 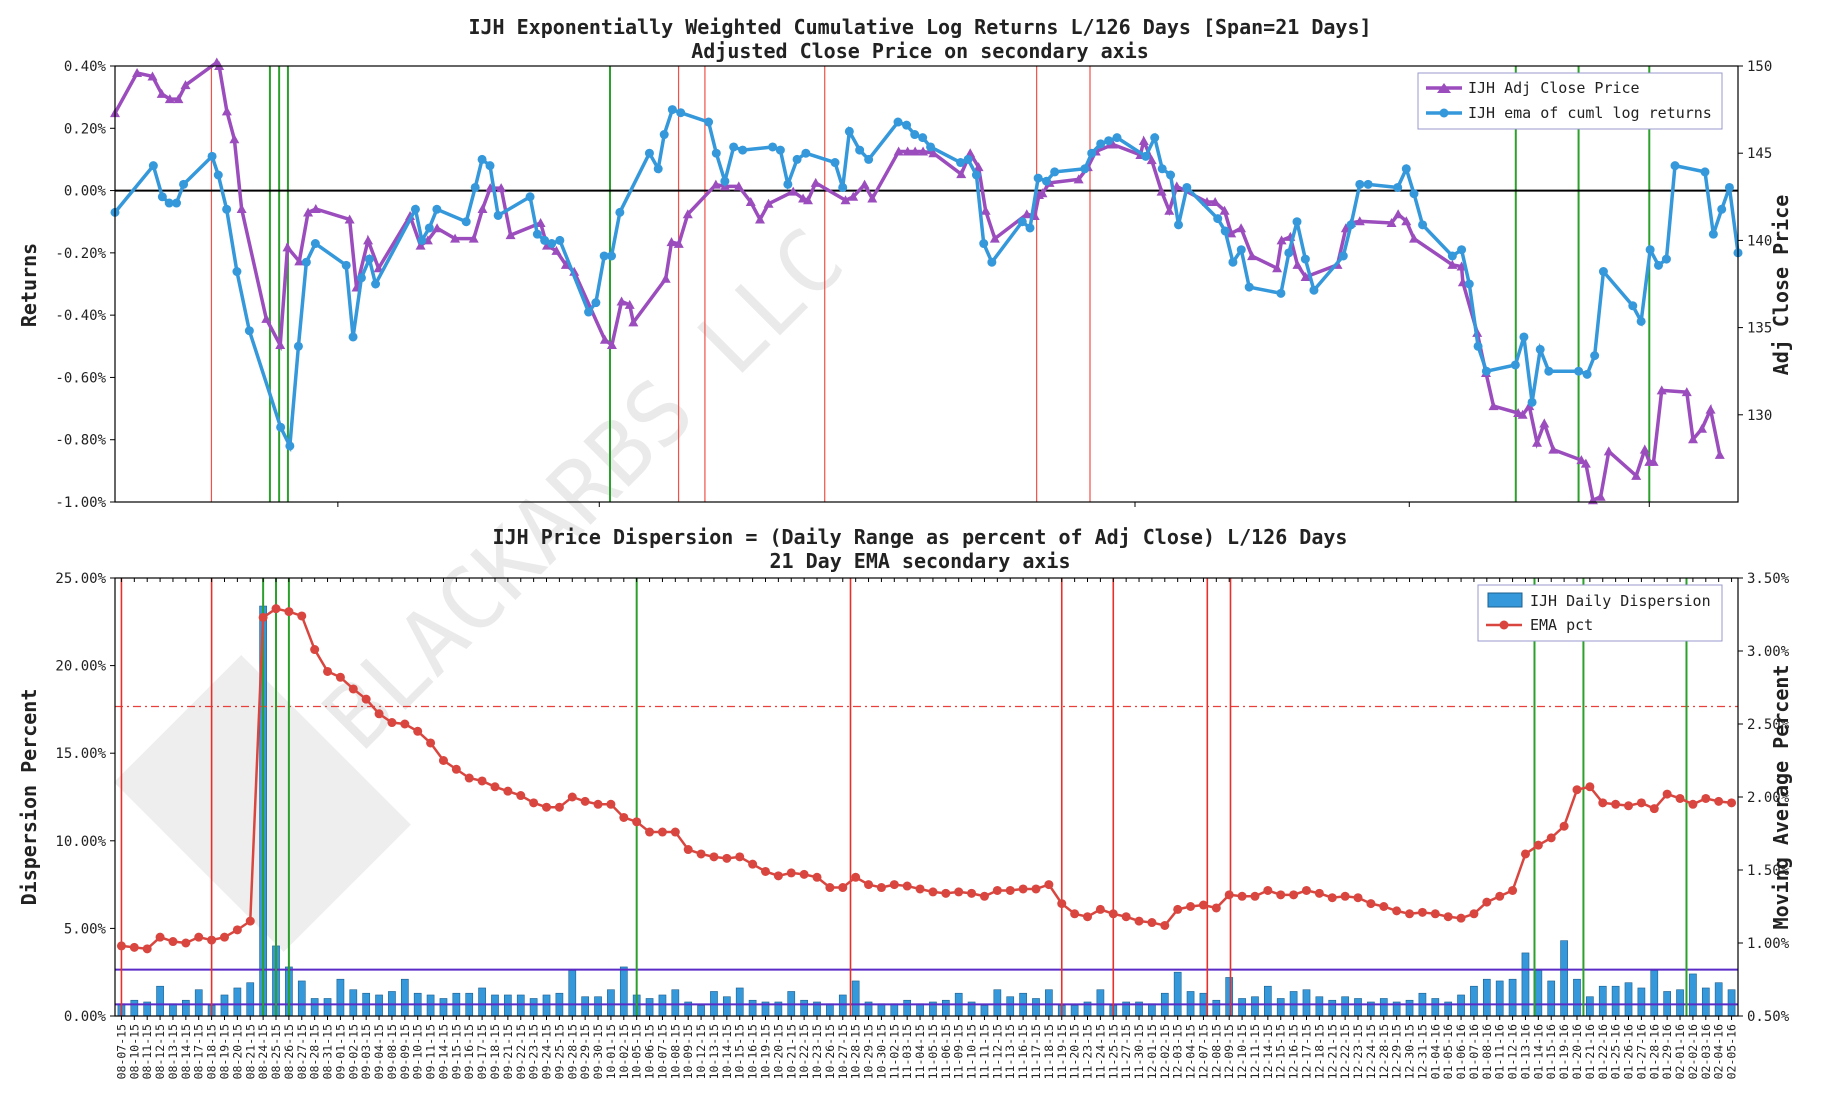 What do you see at coordinates (1294, 1051) in the screenshot?
I see `date-tick-label: 12-16-15` at bounding box center [1294, 1051].